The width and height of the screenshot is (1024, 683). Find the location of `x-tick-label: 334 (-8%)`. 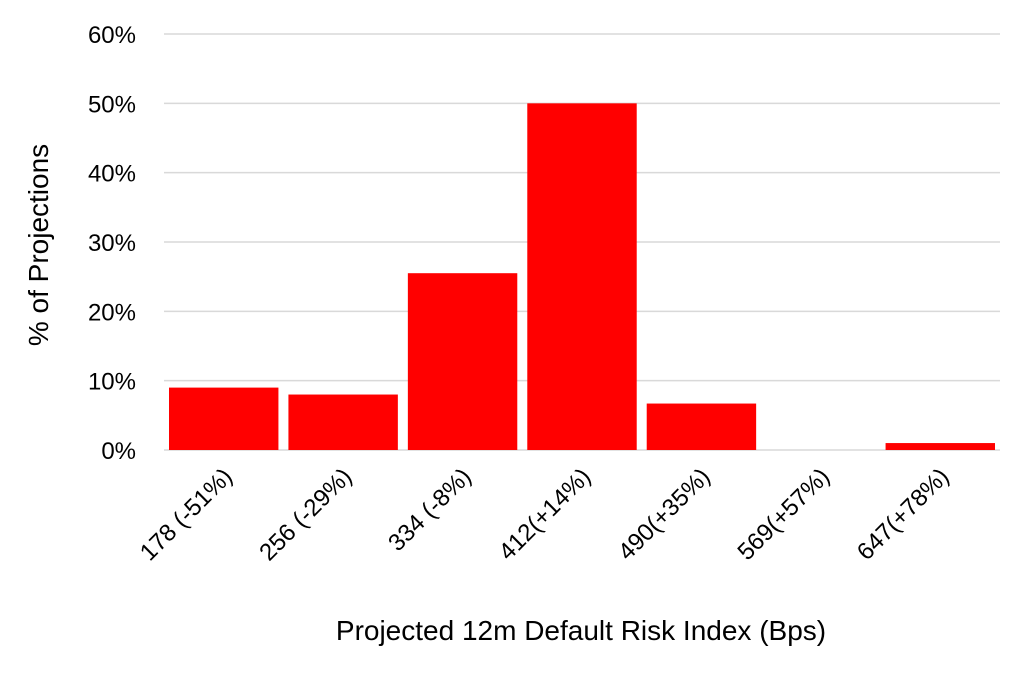

x-tick-label: 334 (-8%) is located at coordinates (430, 510).